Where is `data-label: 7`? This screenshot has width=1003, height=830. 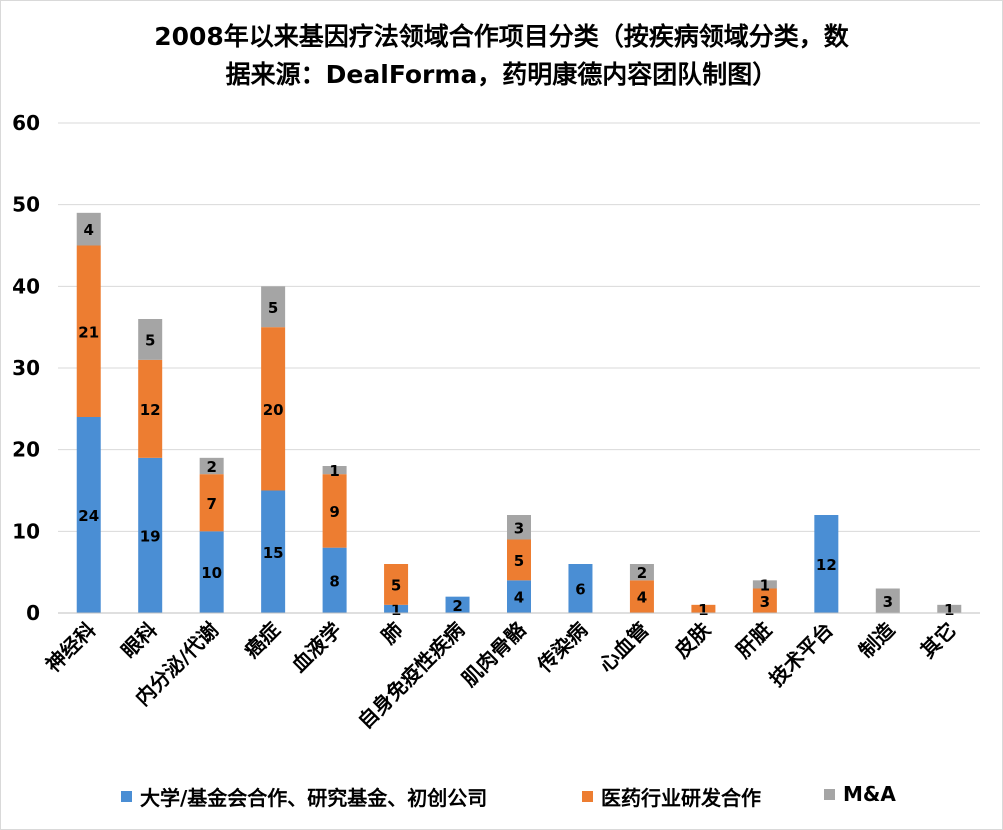 data-label: 7 is located at coordinates (211, 504).